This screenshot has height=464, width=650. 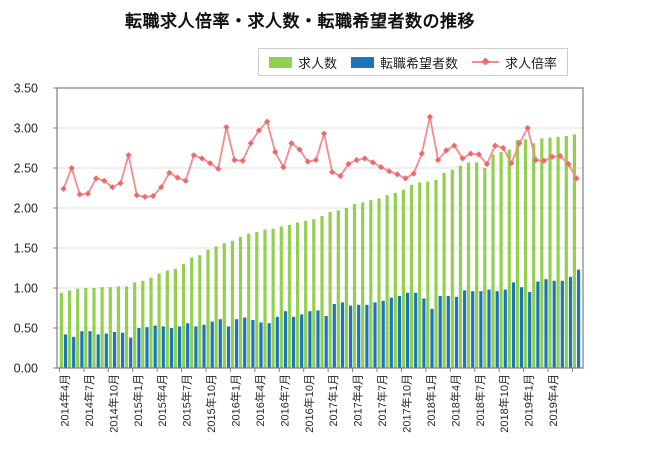 What do you see at coordinates (382, 400) in the screenshot?
I see `svg-text: 2017年7月` at bounding box center [382, 400].